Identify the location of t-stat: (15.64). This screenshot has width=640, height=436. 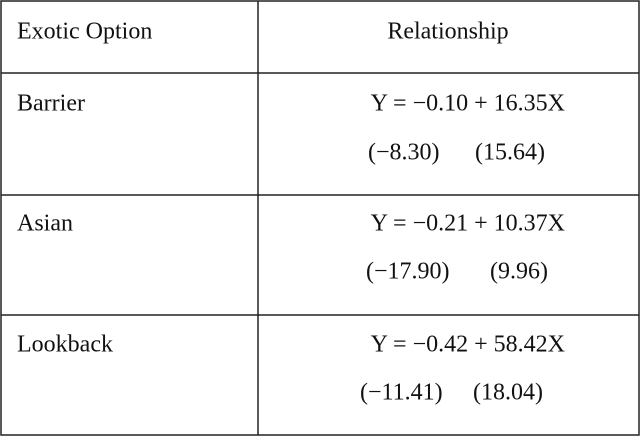
(510, 153).